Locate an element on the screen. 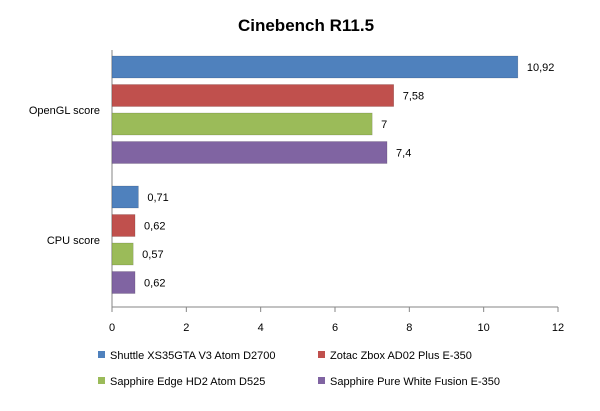 The image size is (600, 411). legend-label: Zotac Zbox AD02 Plus E-350 is located at coordinates (401, 356).